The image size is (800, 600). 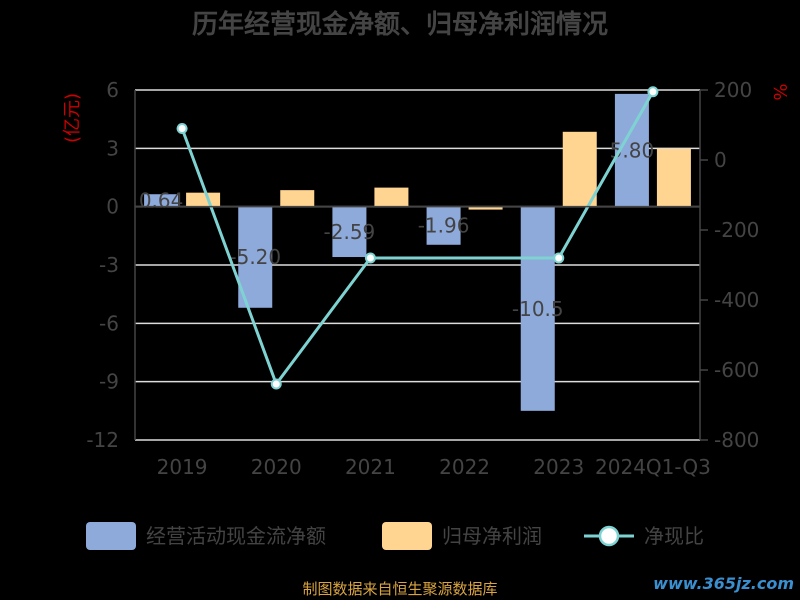 I want to click on bar-value-label: -10.5, so click(x=538, y=309).